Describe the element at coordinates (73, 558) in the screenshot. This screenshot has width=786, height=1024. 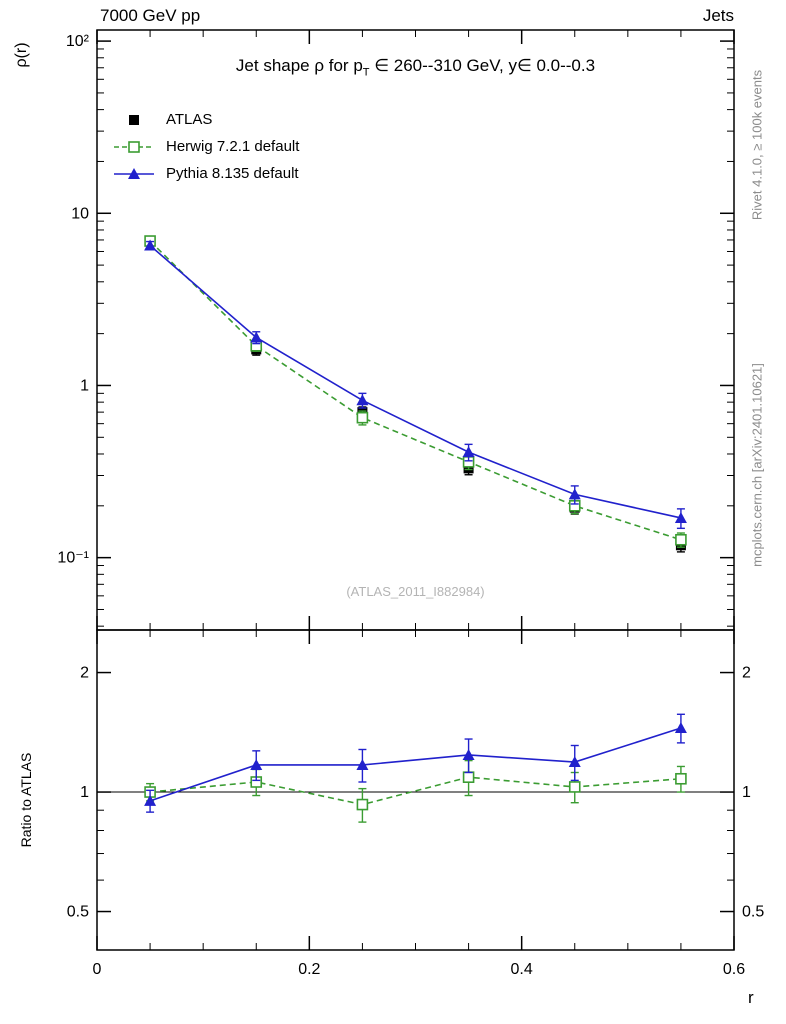
I see `svg-text: 10⁻¹` at that location.